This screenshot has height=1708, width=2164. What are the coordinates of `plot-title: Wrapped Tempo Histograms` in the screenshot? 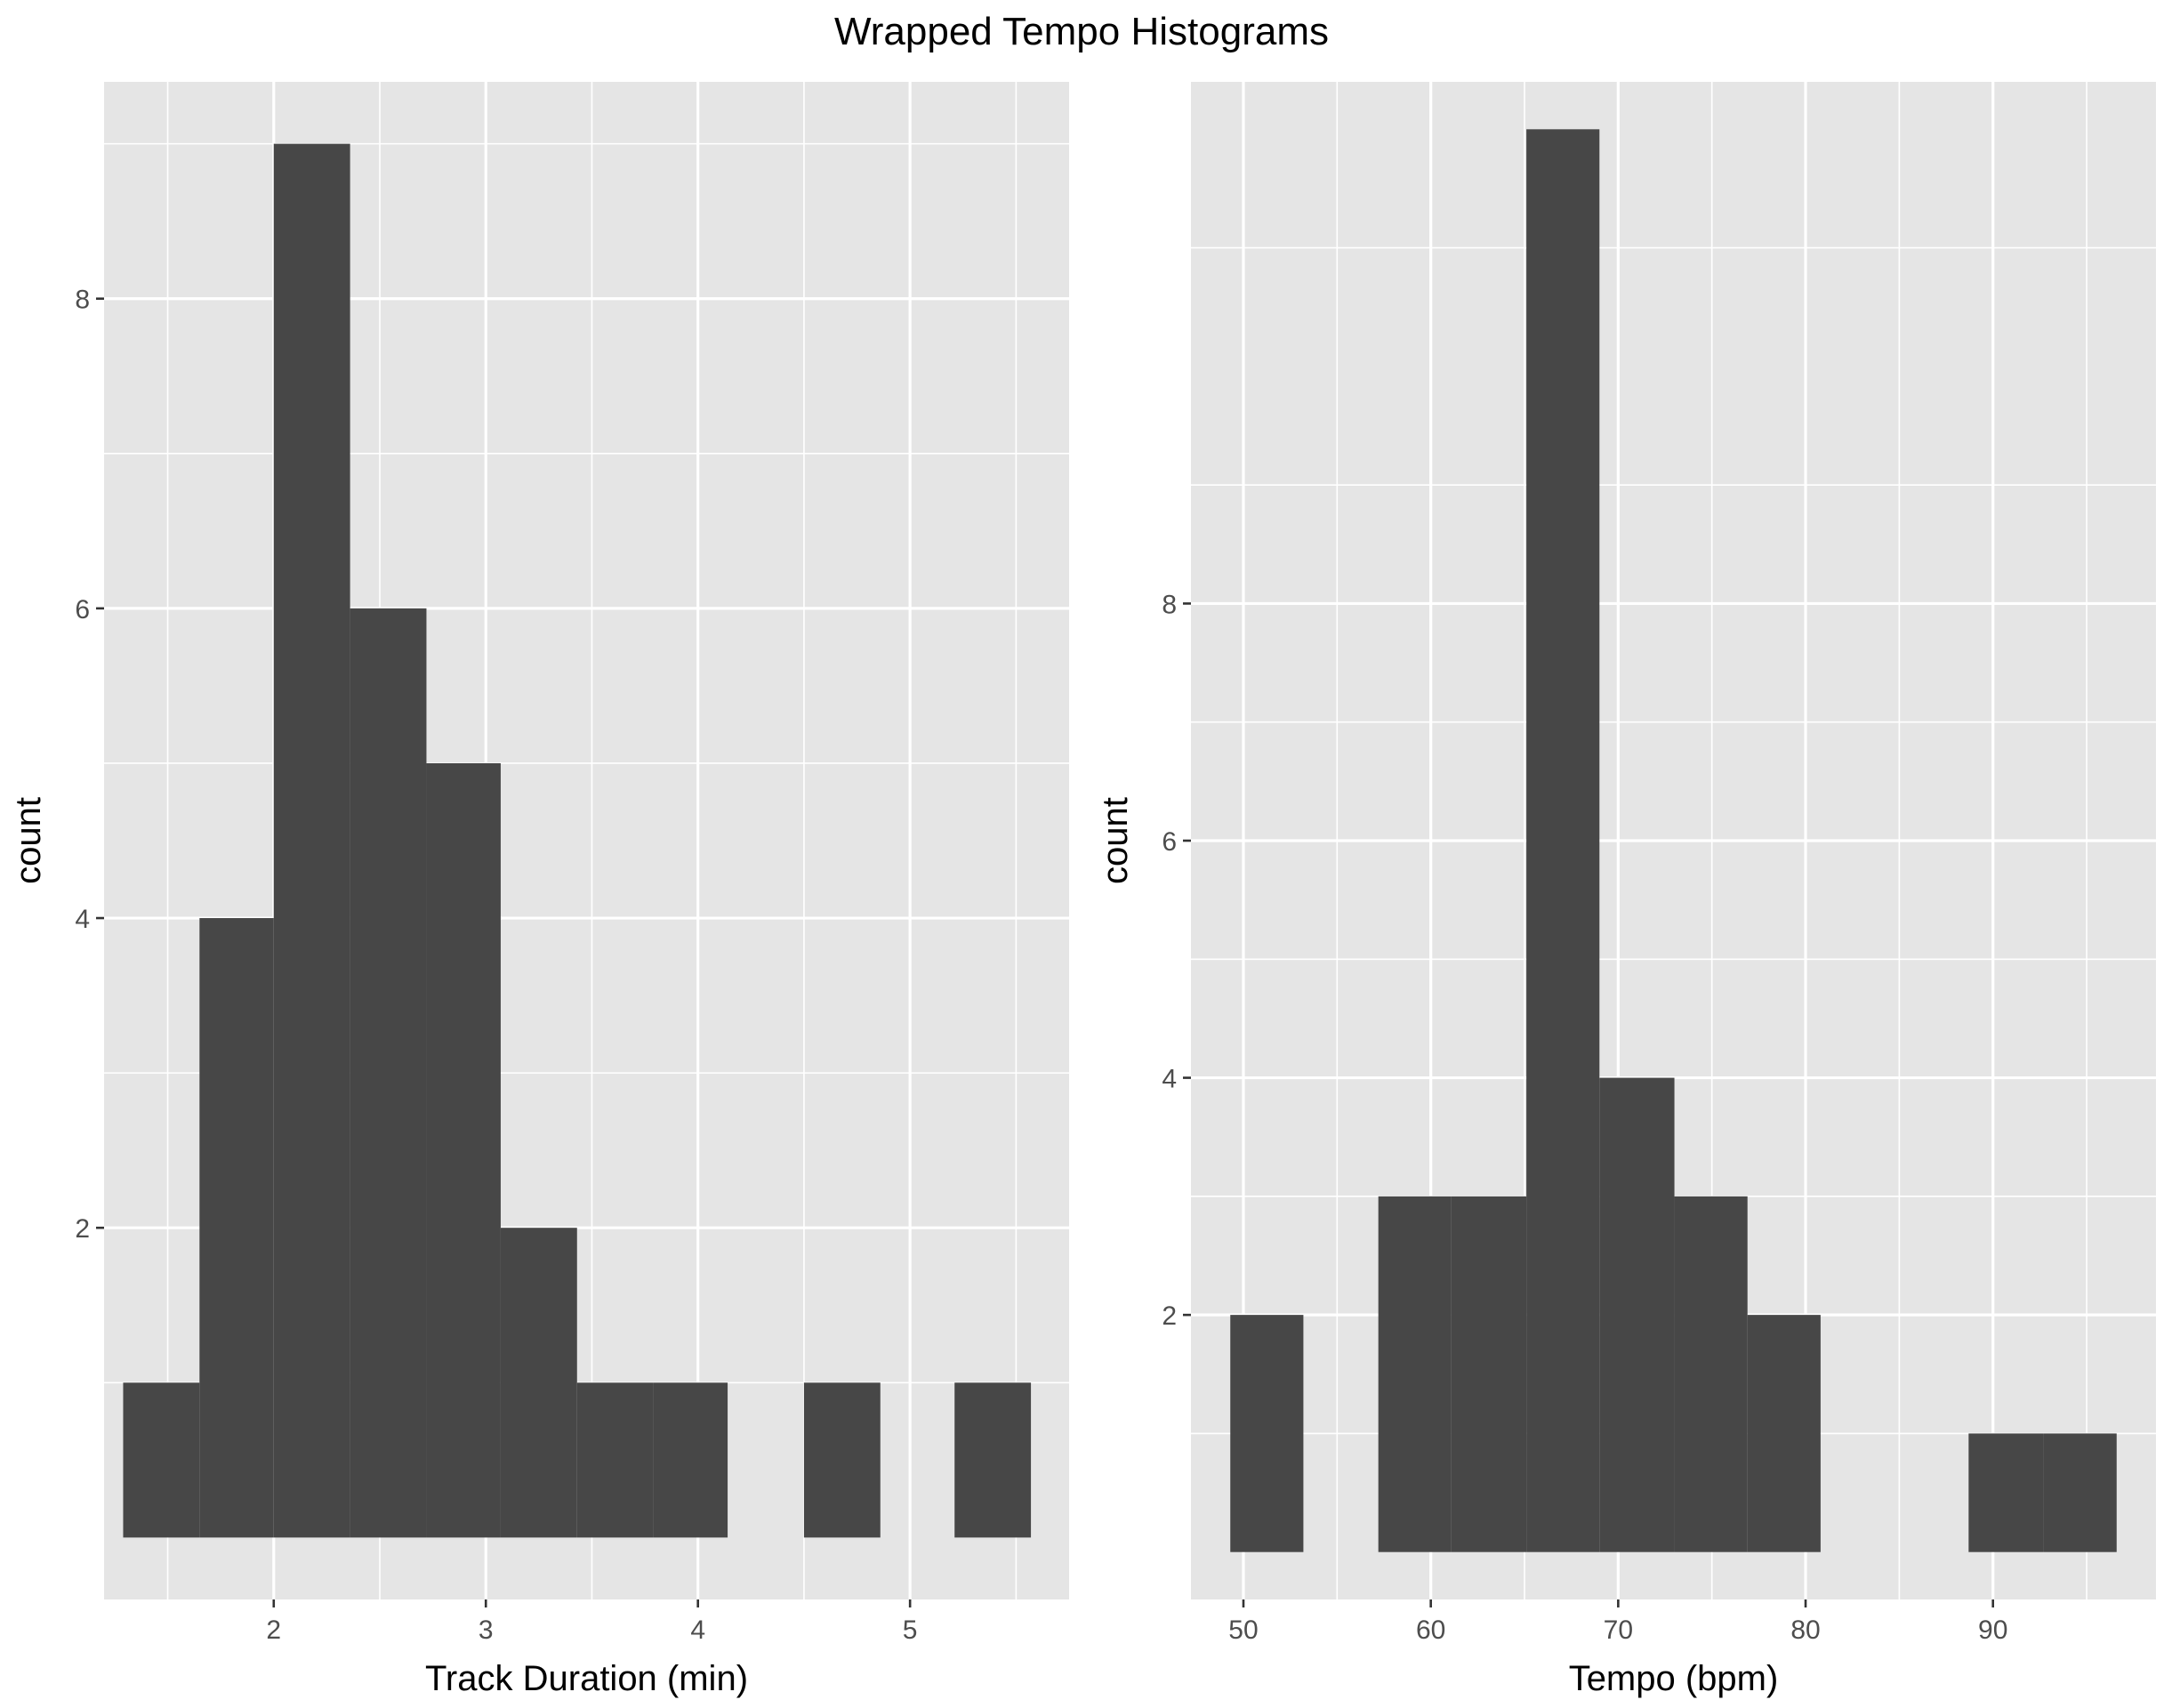 It's located at (1081, 31).